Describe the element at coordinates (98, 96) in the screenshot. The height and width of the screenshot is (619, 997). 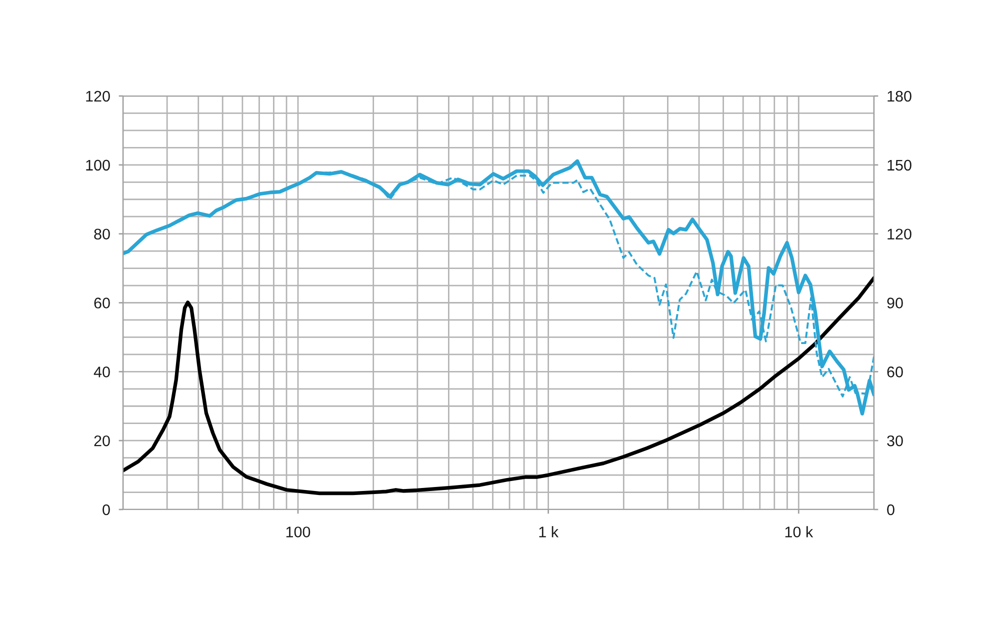
I see `y-tick-label: 120` at that location.